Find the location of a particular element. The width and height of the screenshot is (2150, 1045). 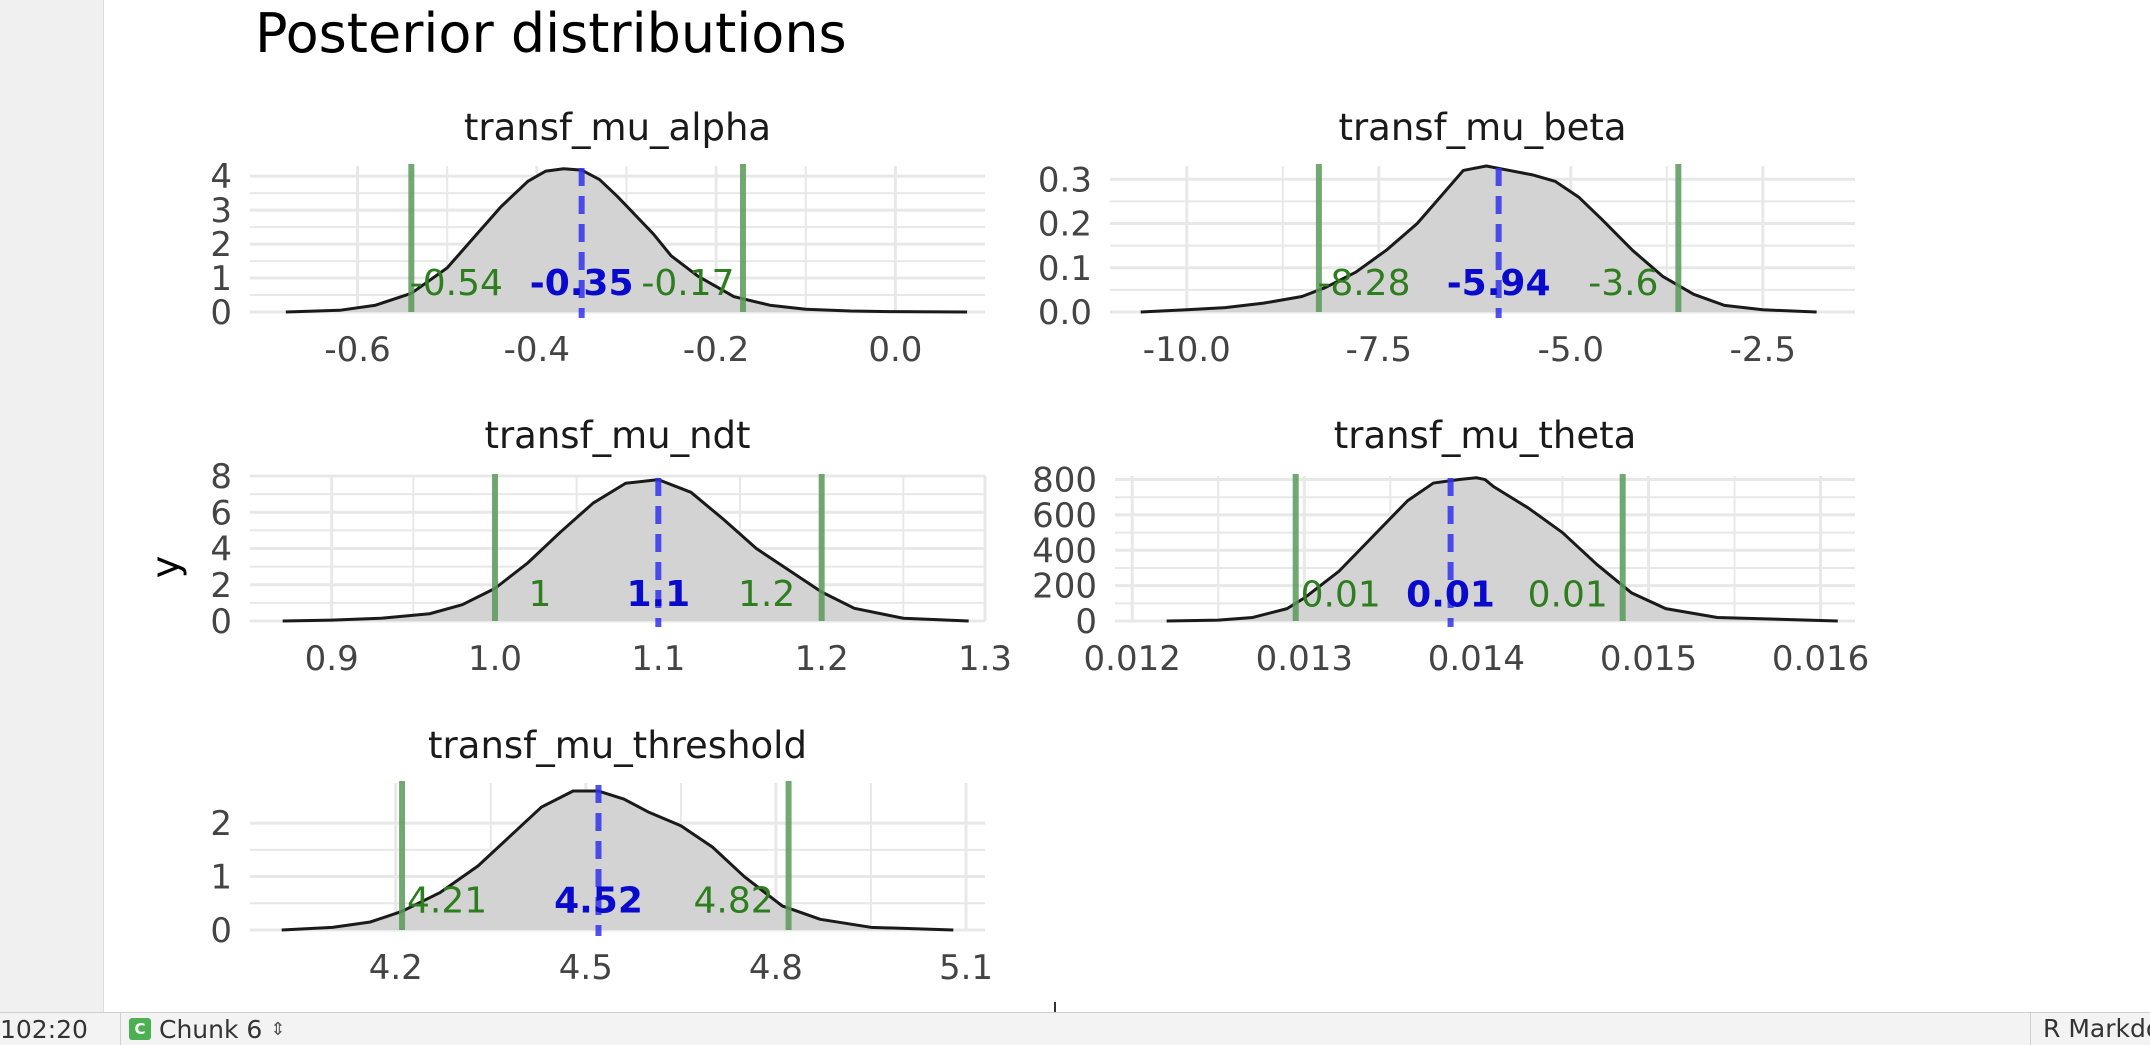

lower-interval-label: -0.54 is located at coordinates (456, 283).